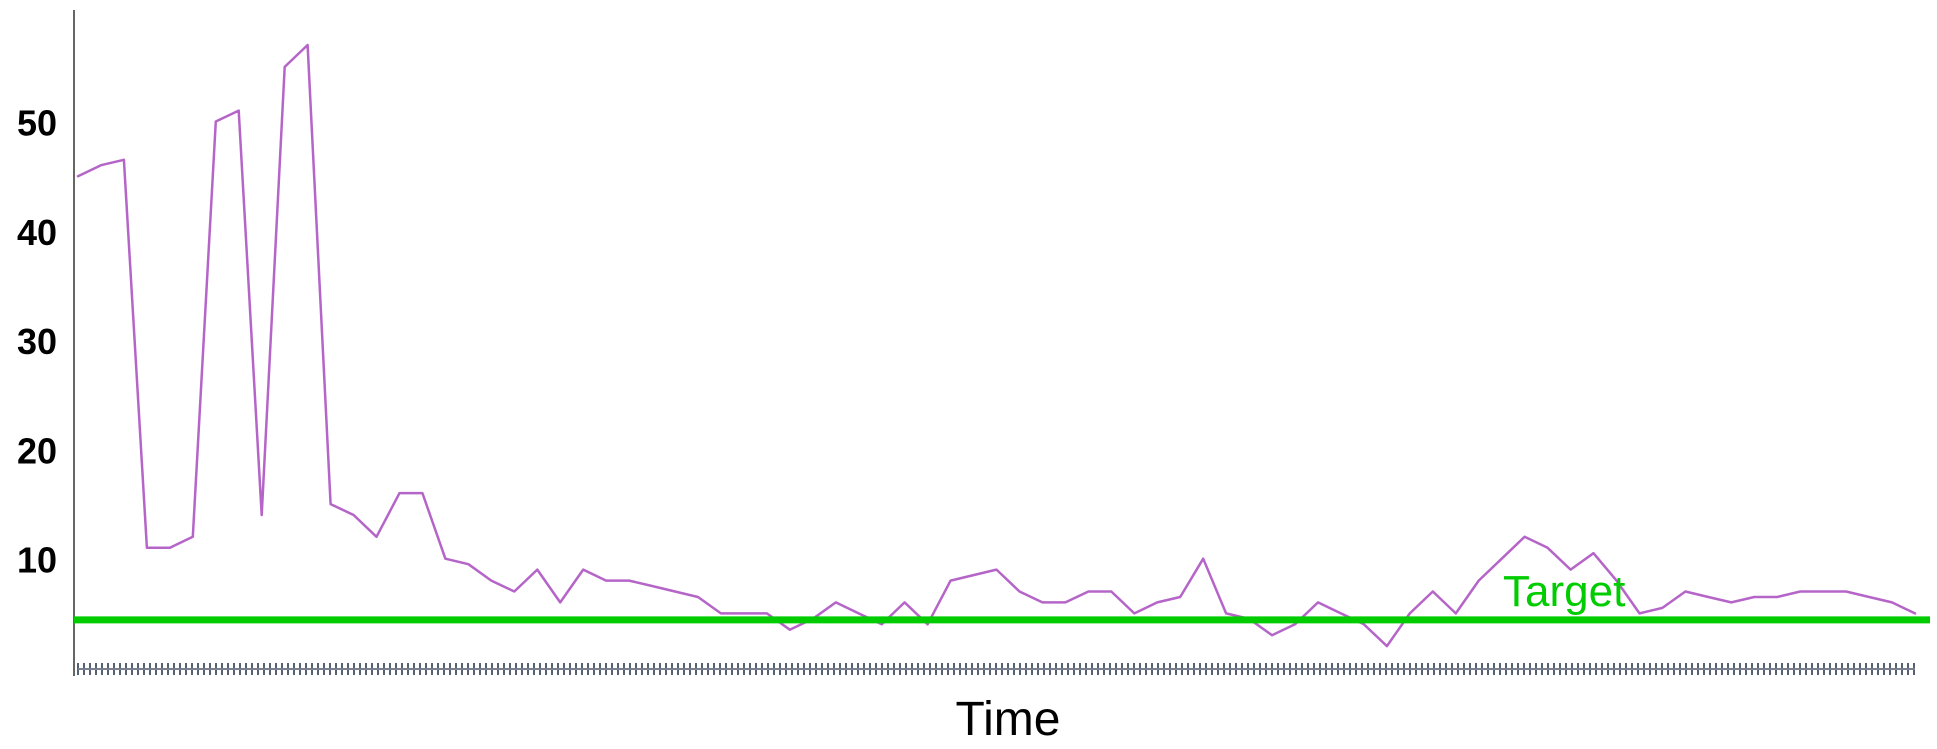 Image resolution: width=1937 pixels, height=749 pixels. I want to click on y-tick-label: 40, so click(37, 232).